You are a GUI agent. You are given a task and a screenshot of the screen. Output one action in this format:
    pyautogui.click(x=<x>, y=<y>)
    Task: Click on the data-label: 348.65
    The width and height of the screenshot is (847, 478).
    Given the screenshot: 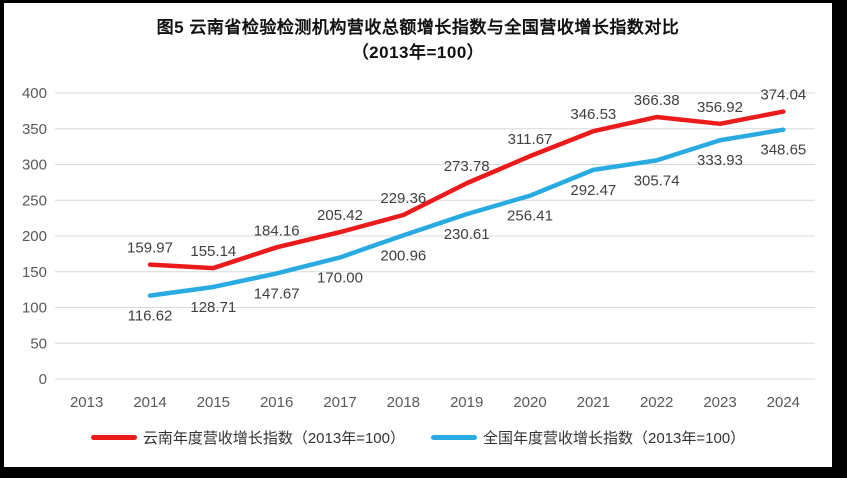 What is the action you would take?
    pyautogui.click(x=783, y=150)
    